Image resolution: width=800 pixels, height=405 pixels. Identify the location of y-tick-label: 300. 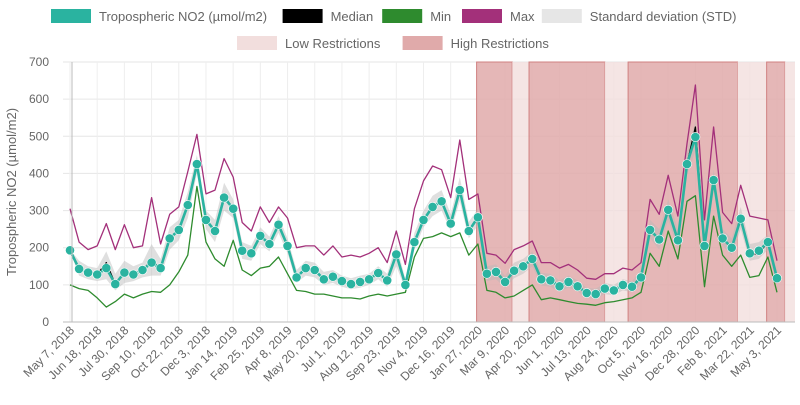
(39, 211).